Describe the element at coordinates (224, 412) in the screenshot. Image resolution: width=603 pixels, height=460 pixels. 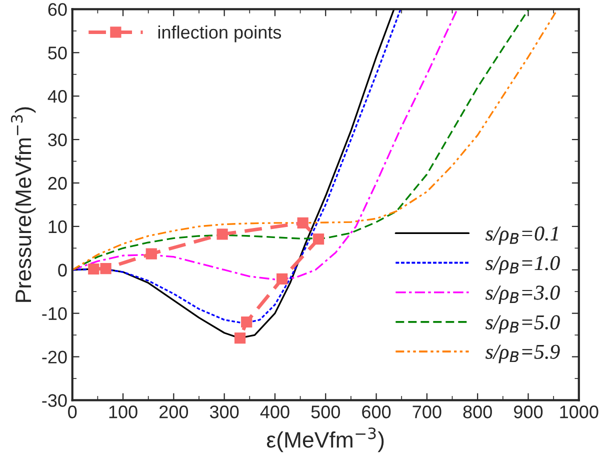
I see `x-tick-label: 300` at that location.